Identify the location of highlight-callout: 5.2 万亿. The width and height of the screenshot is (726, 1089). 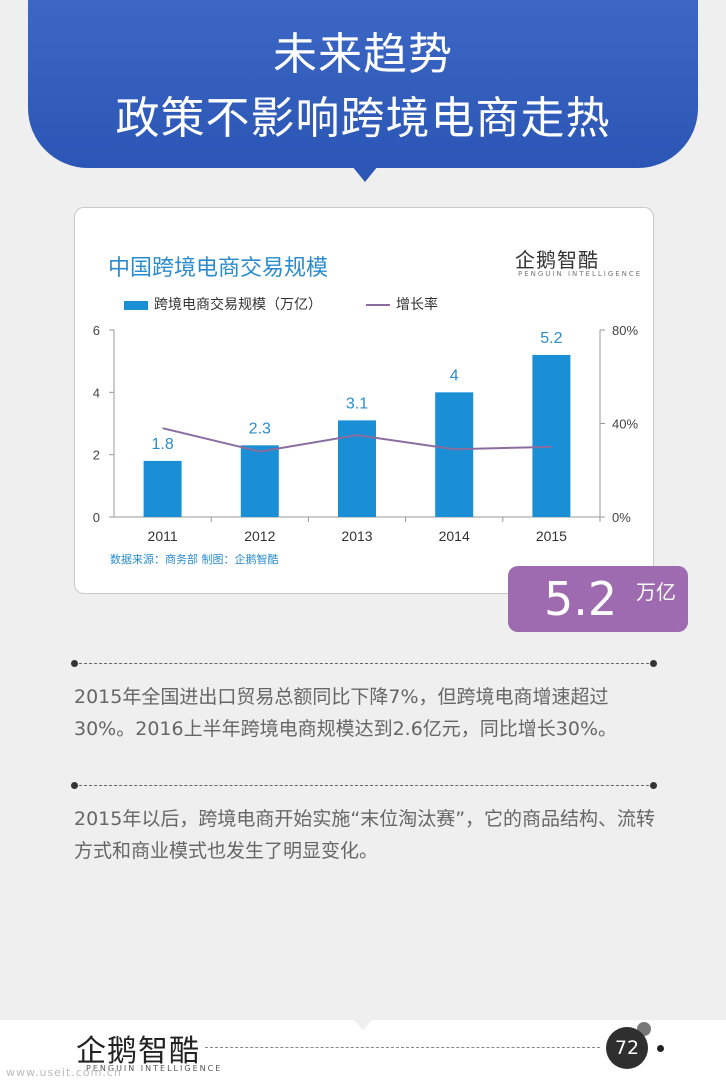
(598, 599).